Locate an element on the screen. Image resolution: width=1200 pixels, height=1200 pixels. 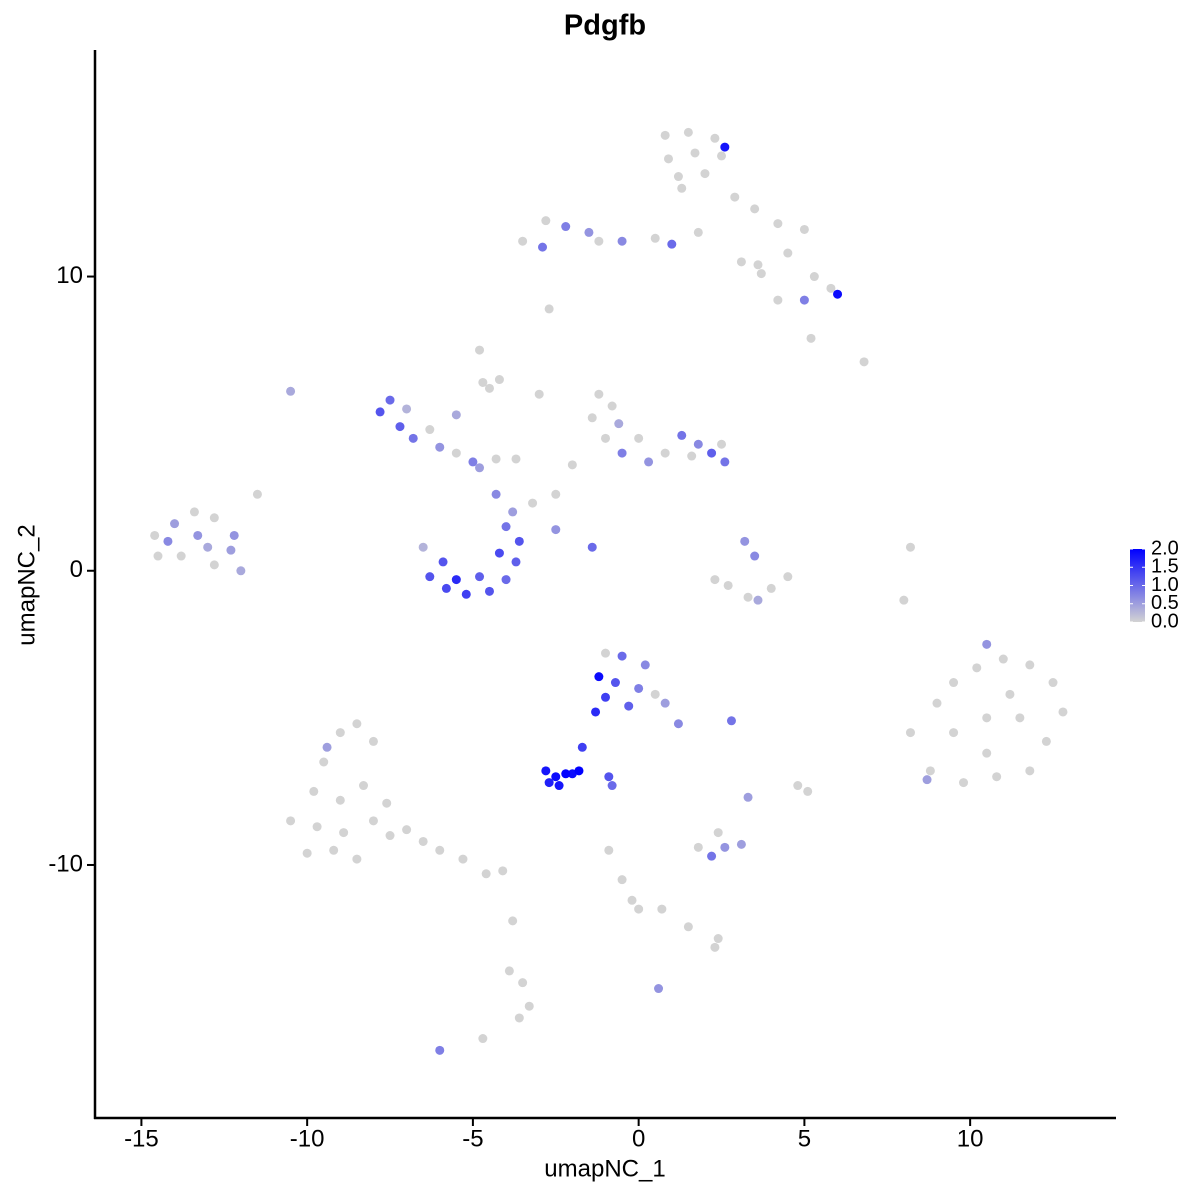
chart-title: Pdgfb is located at coordinates (605, 26).